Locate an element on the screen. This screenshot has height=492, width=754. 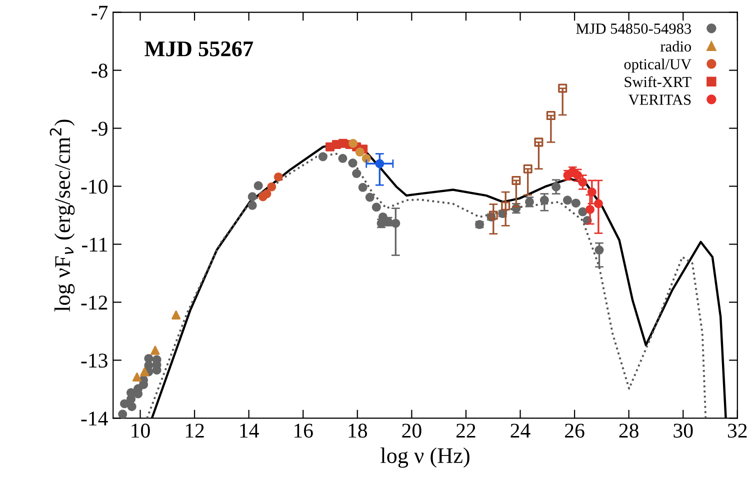
legend-label: MJD 54850-54983 is located at coordinates (633, 29).